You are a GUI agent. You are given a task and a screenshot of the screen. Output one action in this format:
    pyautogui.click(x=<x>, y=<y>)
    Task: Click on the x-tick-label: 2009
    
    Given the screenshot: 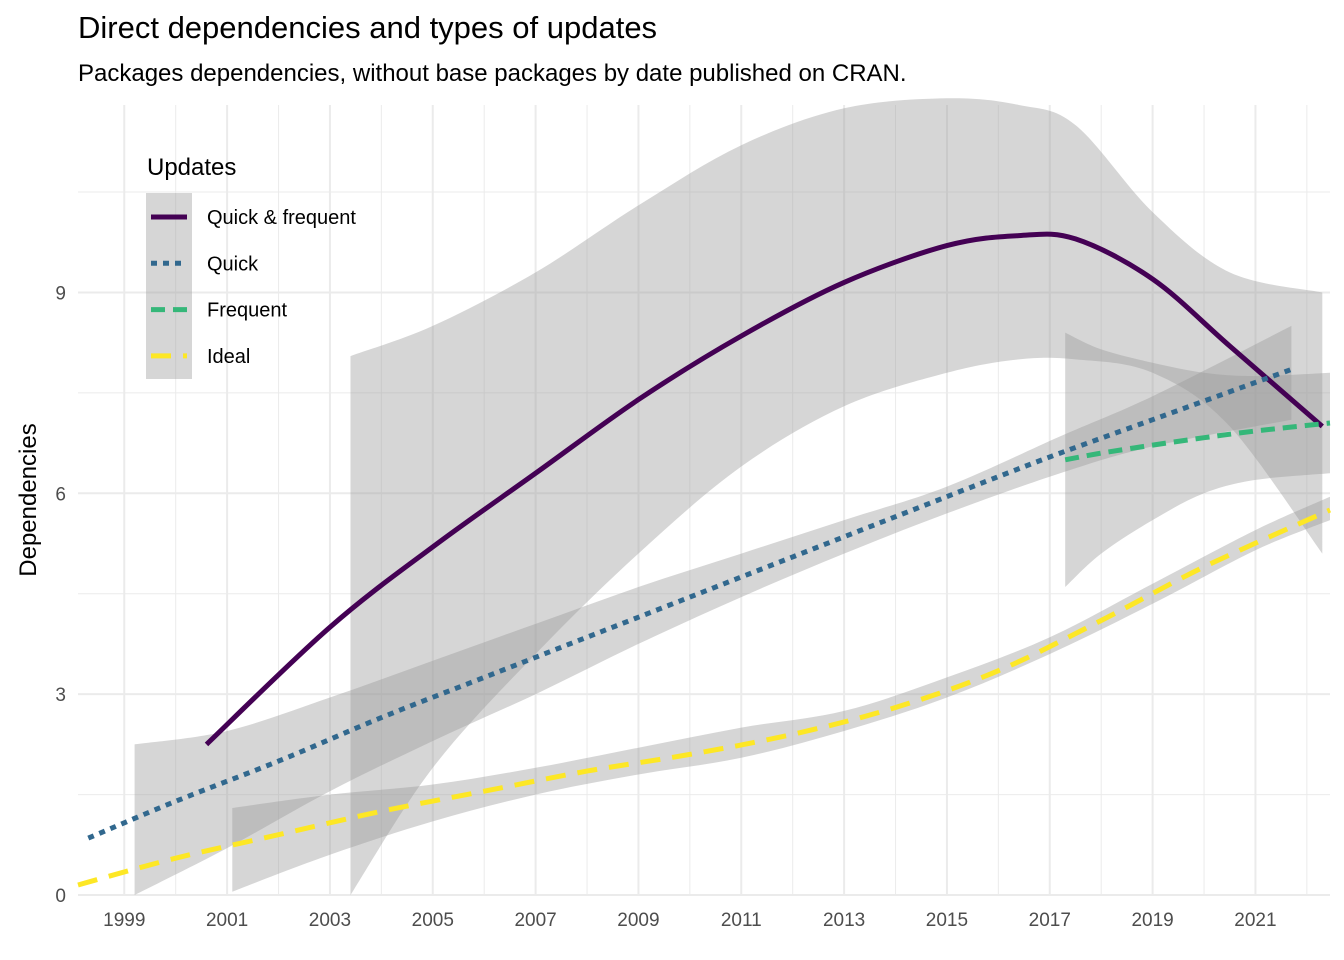 What is the action you would take?
    pyautogui.click(x=638, y=920)
    